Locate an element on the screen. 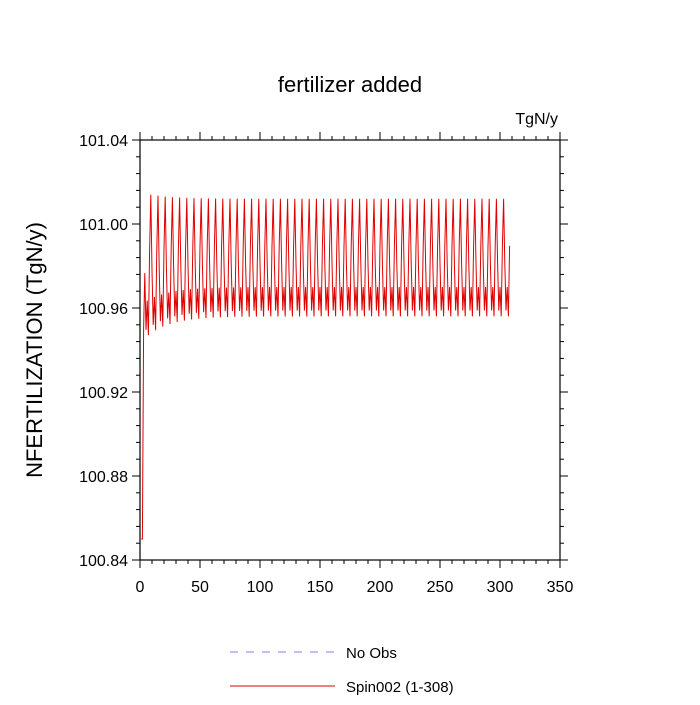  x-tick-label: 300 is located at coordinates (500, 587).